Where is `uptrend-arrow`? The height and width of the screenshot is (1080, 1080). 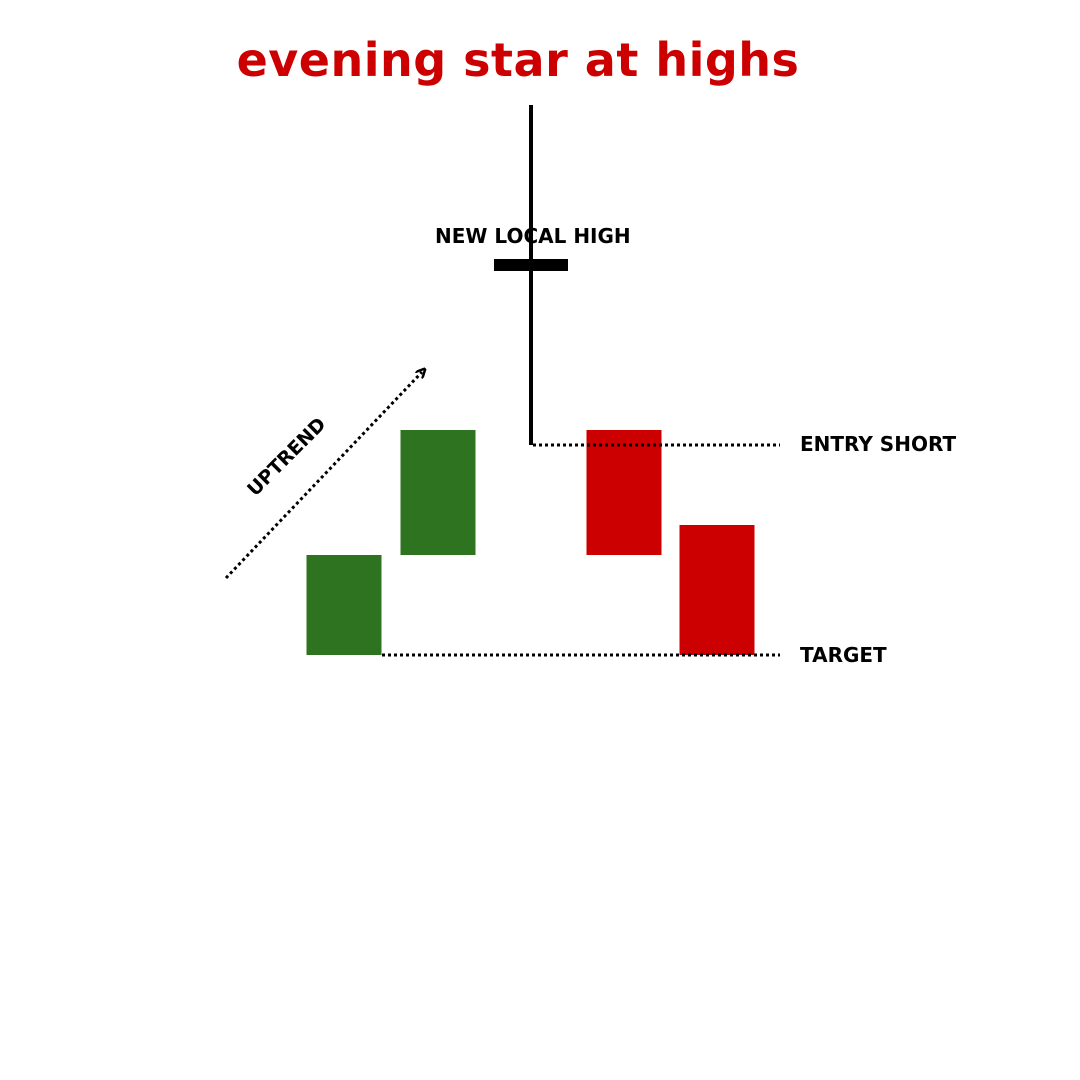 uptrend-arrow is located at coordinates (323, 476).